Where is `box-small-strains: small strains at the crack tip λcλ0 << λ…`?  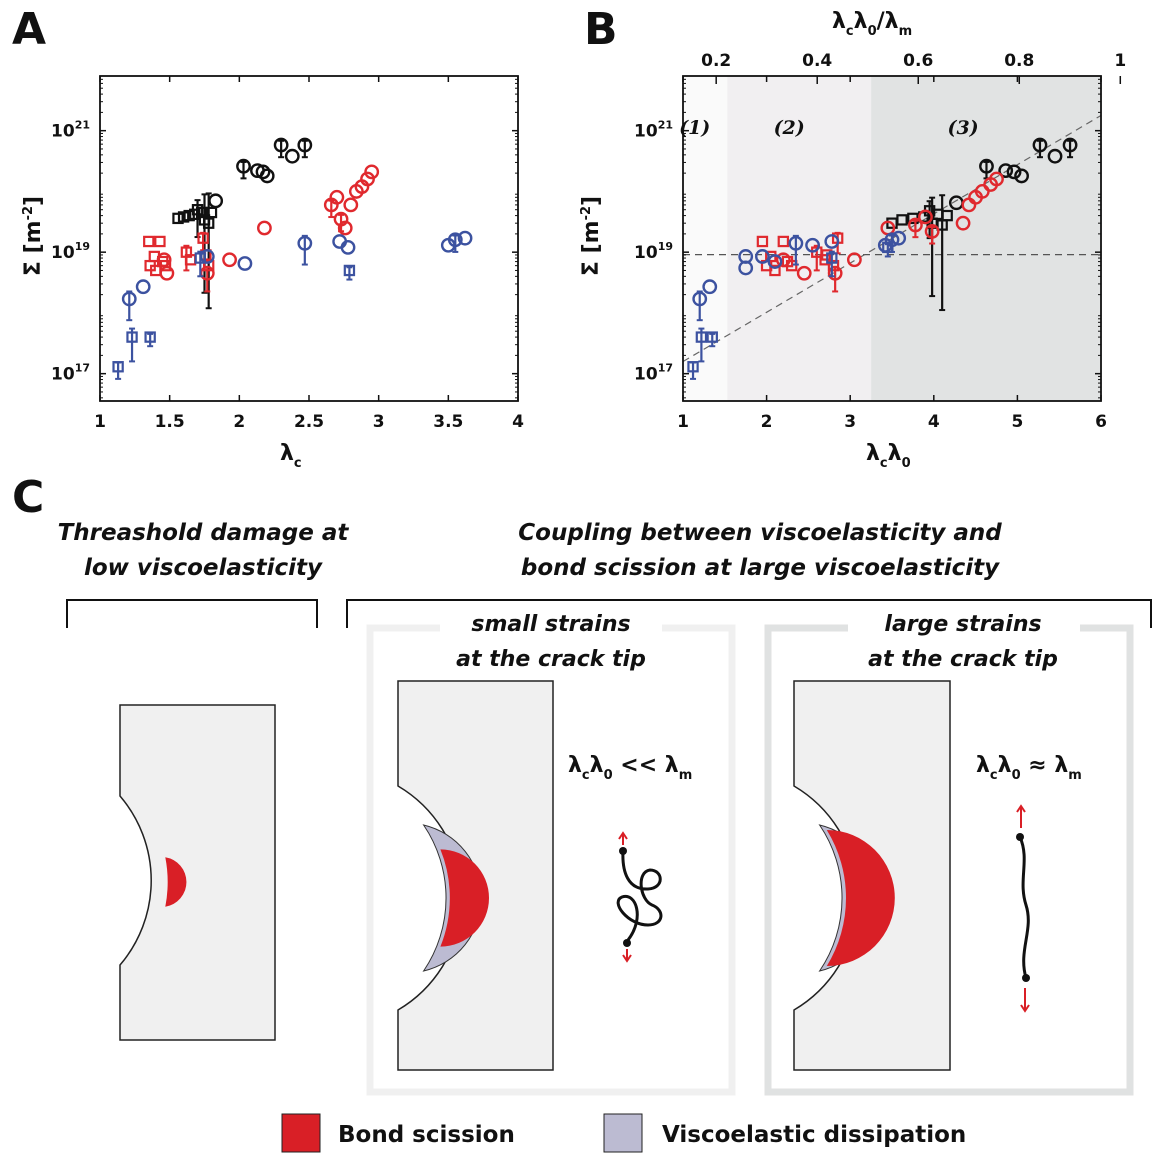
box-small-strains: small strains at the crack tip λcλ0 << λ… is located at coordinates (551, 851).